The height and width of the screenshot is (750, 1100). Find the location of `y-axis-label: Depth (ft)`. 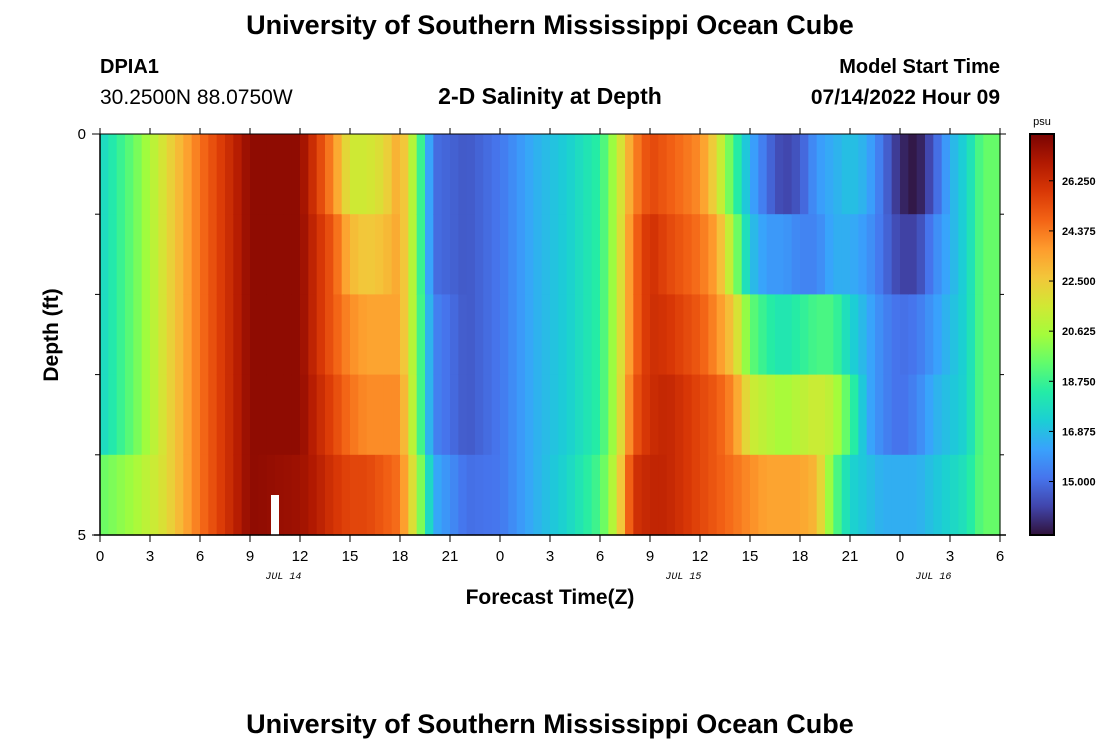

y-axis-label: Depth (ft) is located at coordinates (51, 334).